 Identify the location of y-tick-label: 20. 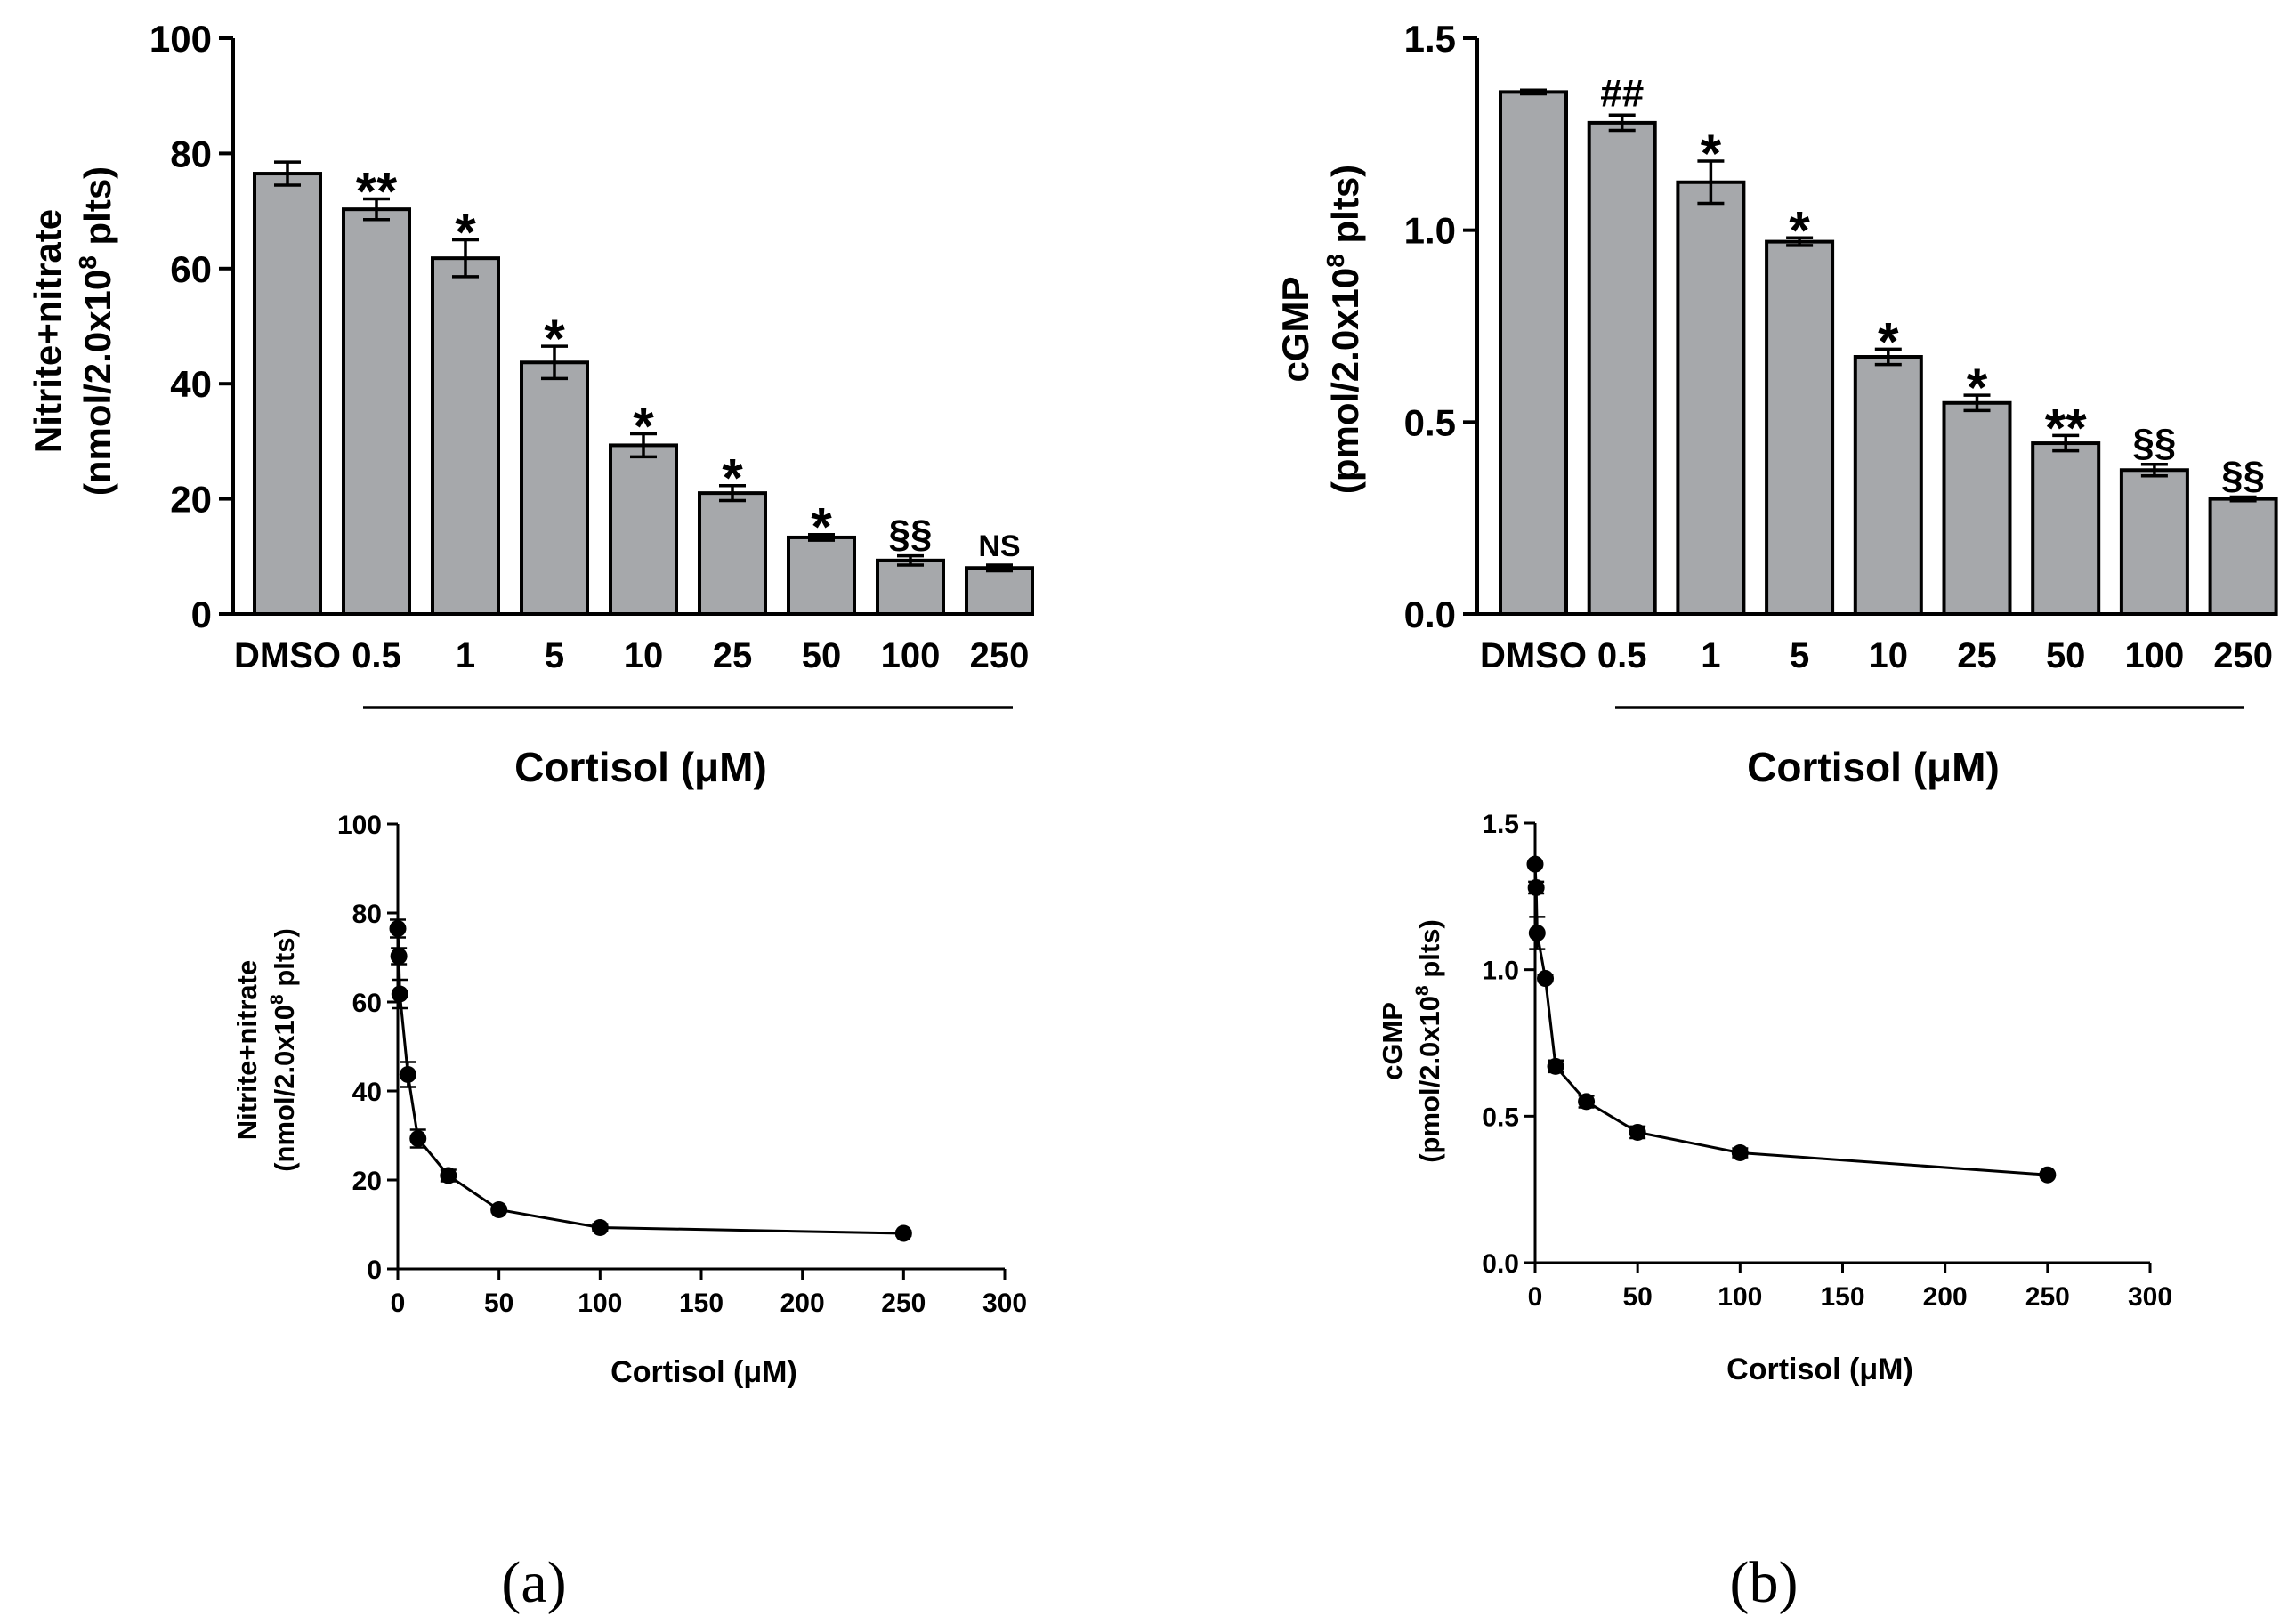
(367, 1181).